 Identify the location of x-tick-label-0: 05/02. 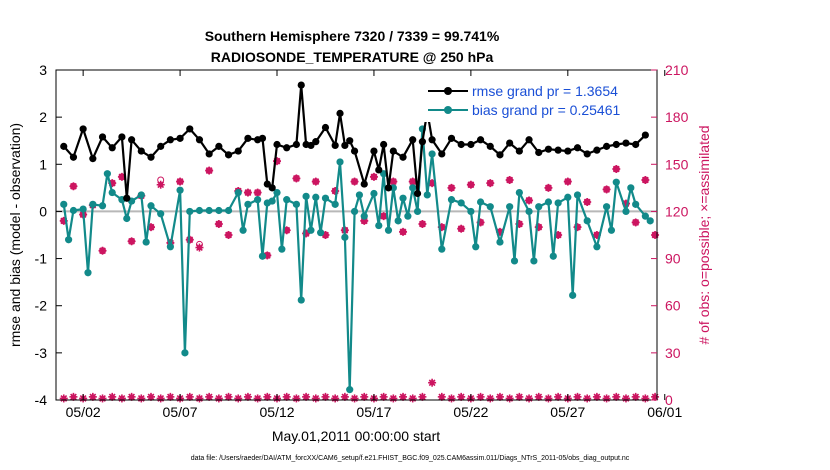
(83, 412).